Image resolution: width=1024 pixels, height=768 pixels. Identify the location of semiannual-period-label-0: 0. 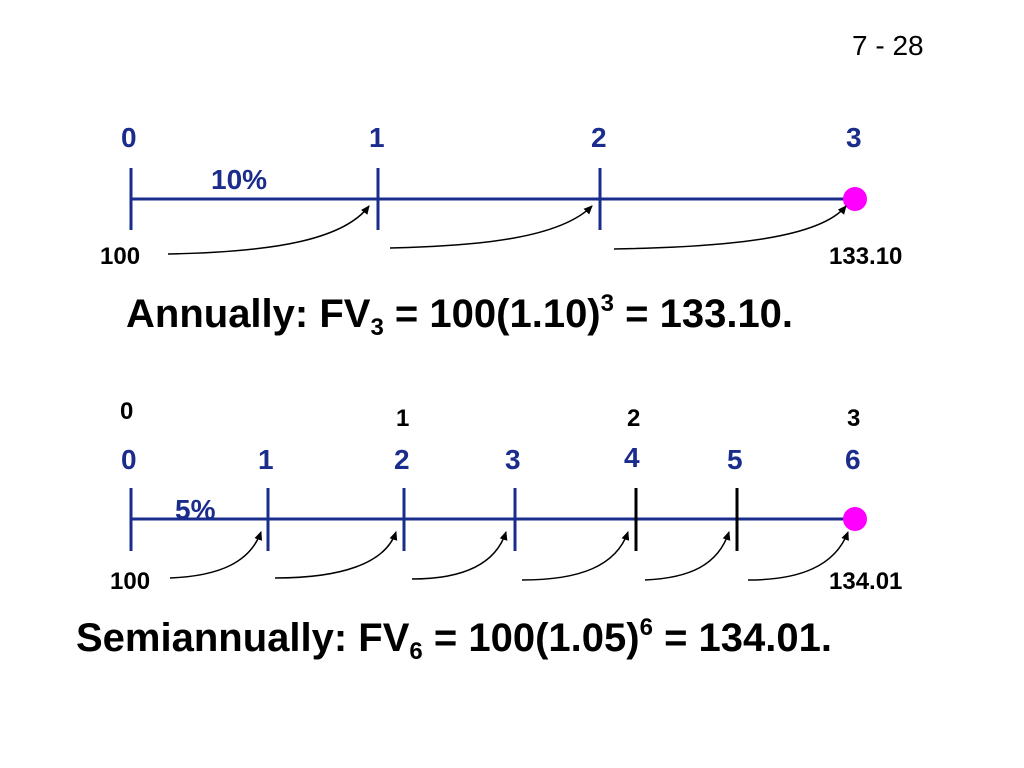
(129, 459).